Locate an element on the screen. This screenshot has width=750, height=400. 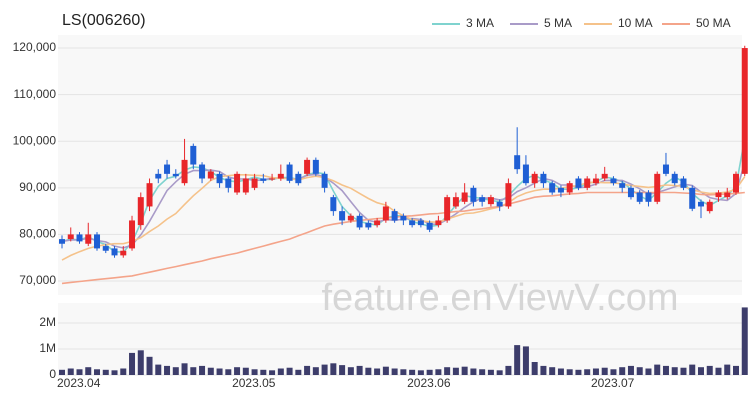
legend-label: 3 MA is located at coordinates (480, 23).